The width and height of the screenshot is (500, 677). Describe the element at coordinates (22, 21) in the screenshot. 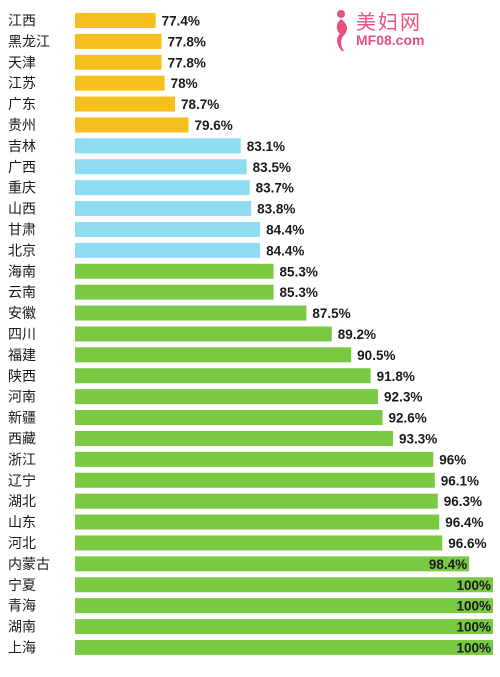

I see `category-label: 江西` at that location.